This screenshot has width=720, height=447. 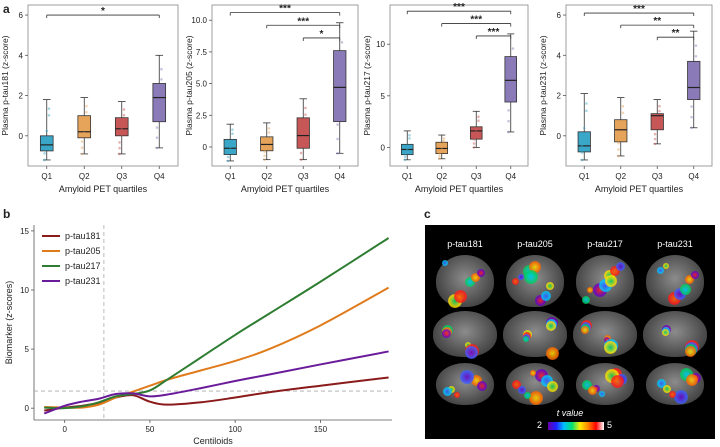 What do you see at coordinates (202, 115) in the screenshot?
I see `y-tick-label: 2.5` at bounding box center [202, 115].